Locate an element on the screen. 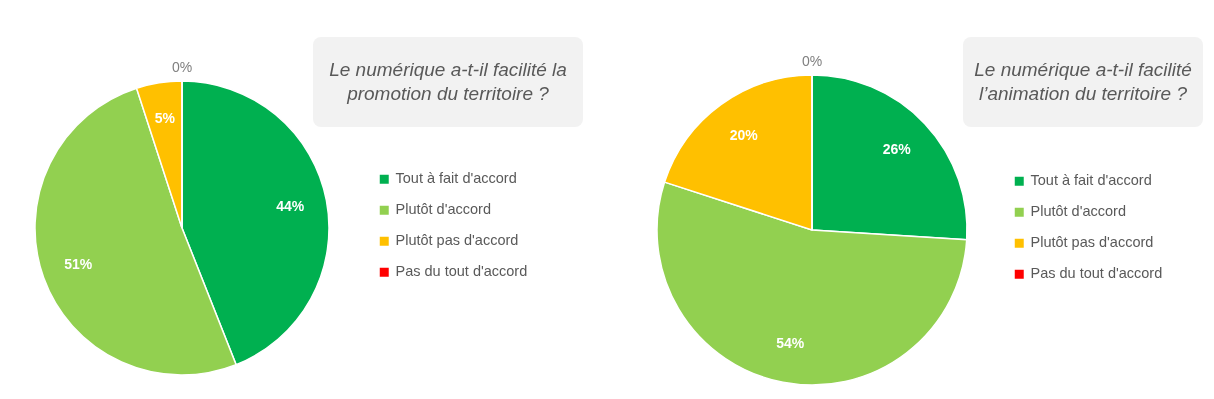 The height and width of the screenshot is (399, 1214). data-label: 26% is located at coordinates (897, 149).